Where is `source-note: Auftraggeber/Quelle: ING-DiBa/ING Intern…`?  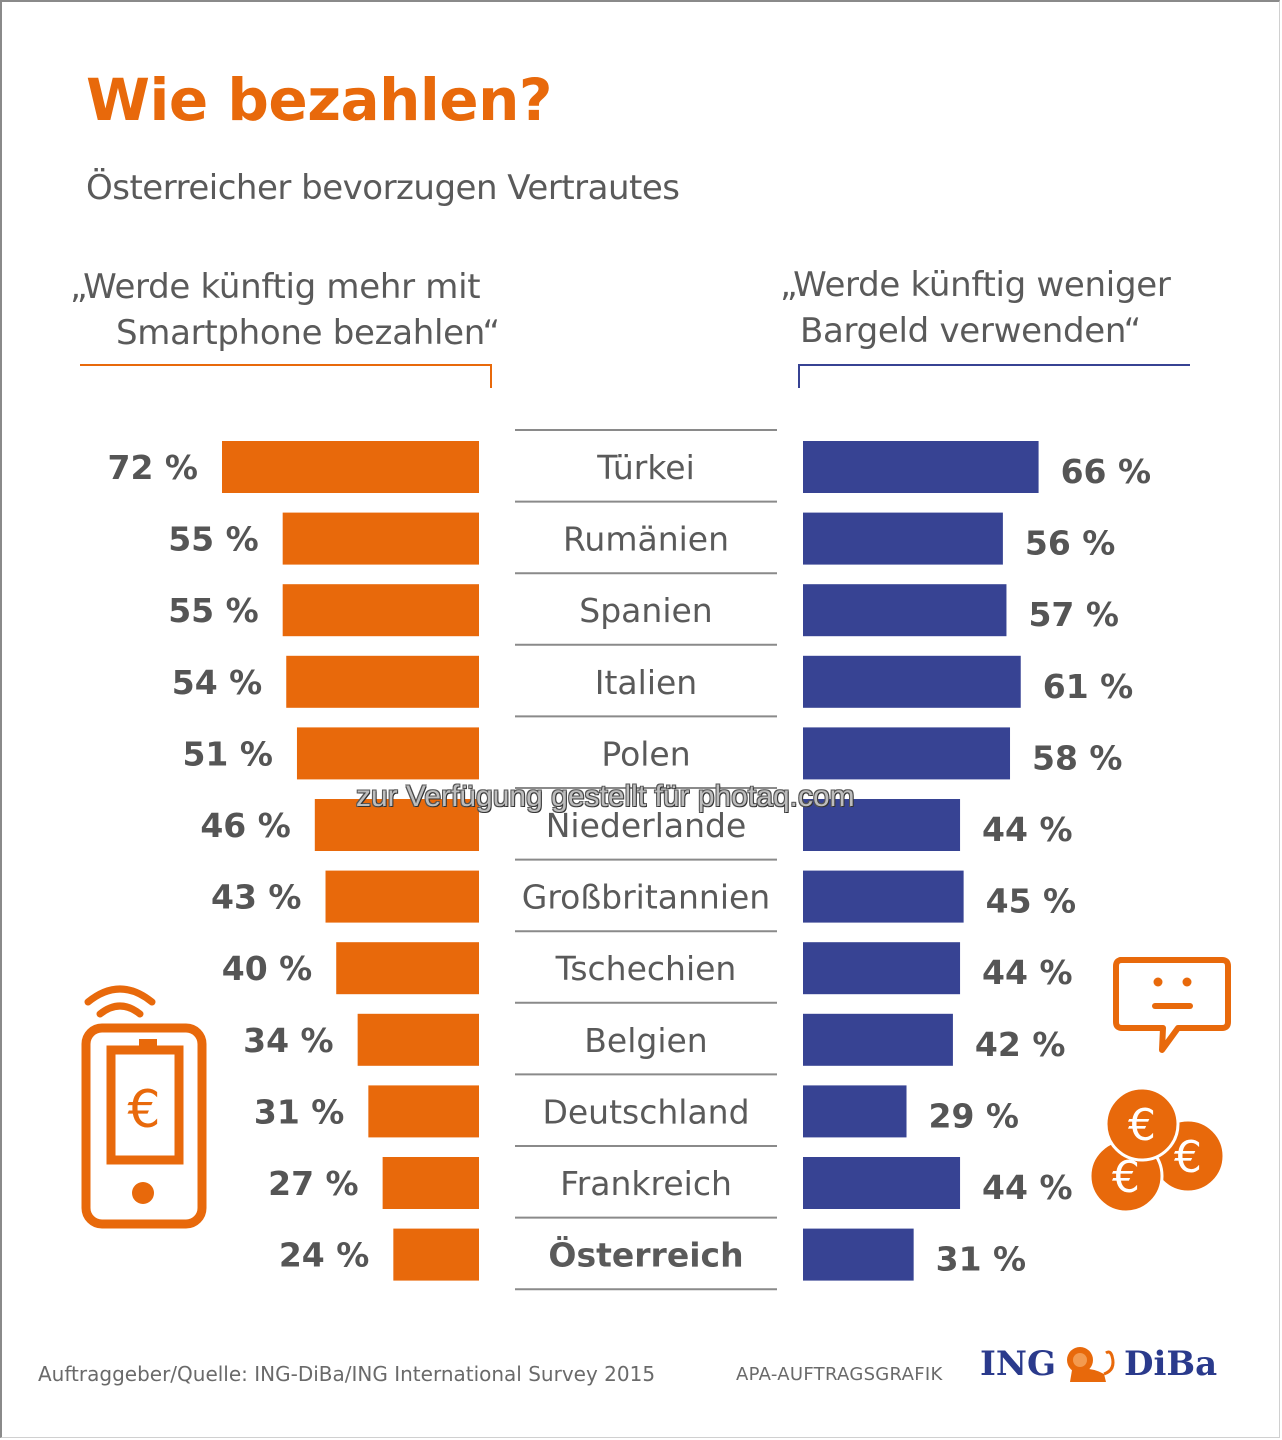 source-note: Auftraggeber/Quelle: ING-DiBa/ING Intern… is located at coordinates (347, 1374).